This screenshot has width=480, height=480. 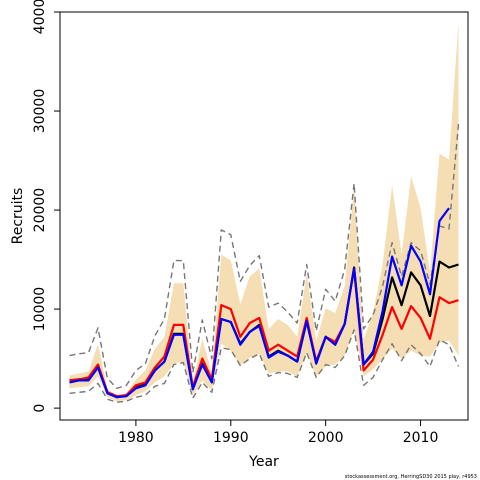 What do you see at coordinates (40, 210) in the screenshot?
I see `y-tick-label: 20000` at bounding box center [40, 210].